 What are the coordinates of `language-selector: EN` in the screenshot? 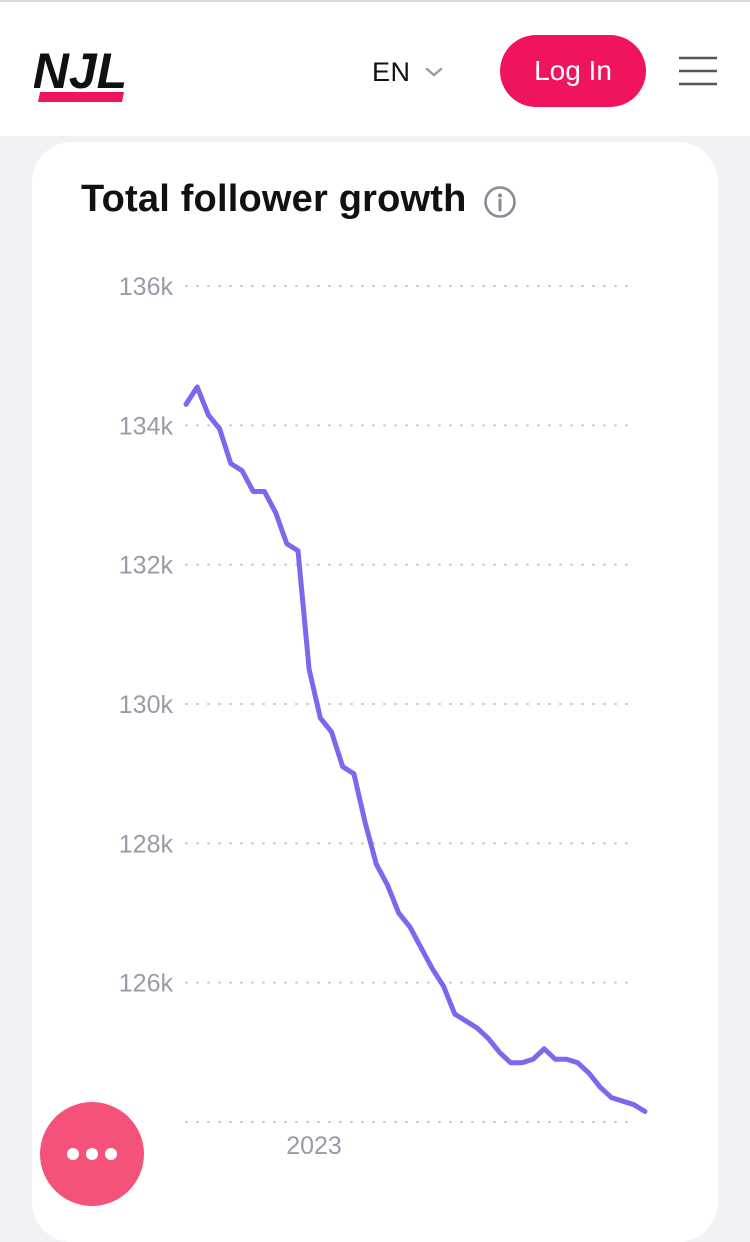 It's located at (407, 72).